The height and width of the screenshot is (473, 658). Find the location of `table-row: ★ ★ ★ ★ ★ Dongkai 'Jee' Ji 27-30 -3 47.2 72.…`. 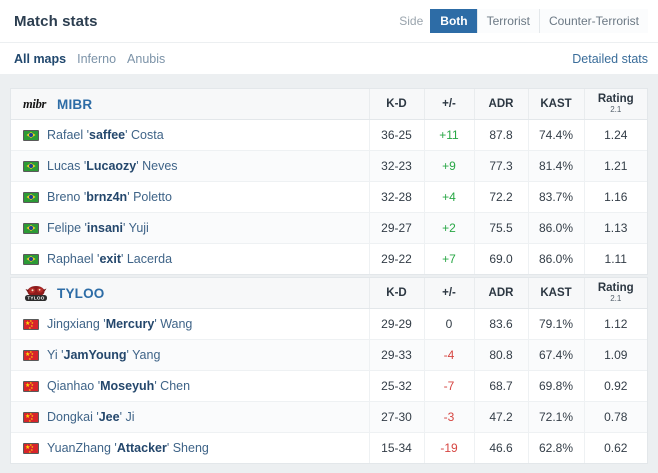

table-row: ★ ★ ★ ★ ★ Dongkai 'Jee' Ji 27-30 -3 47.2 72.… is located at coordinates (329, 417).